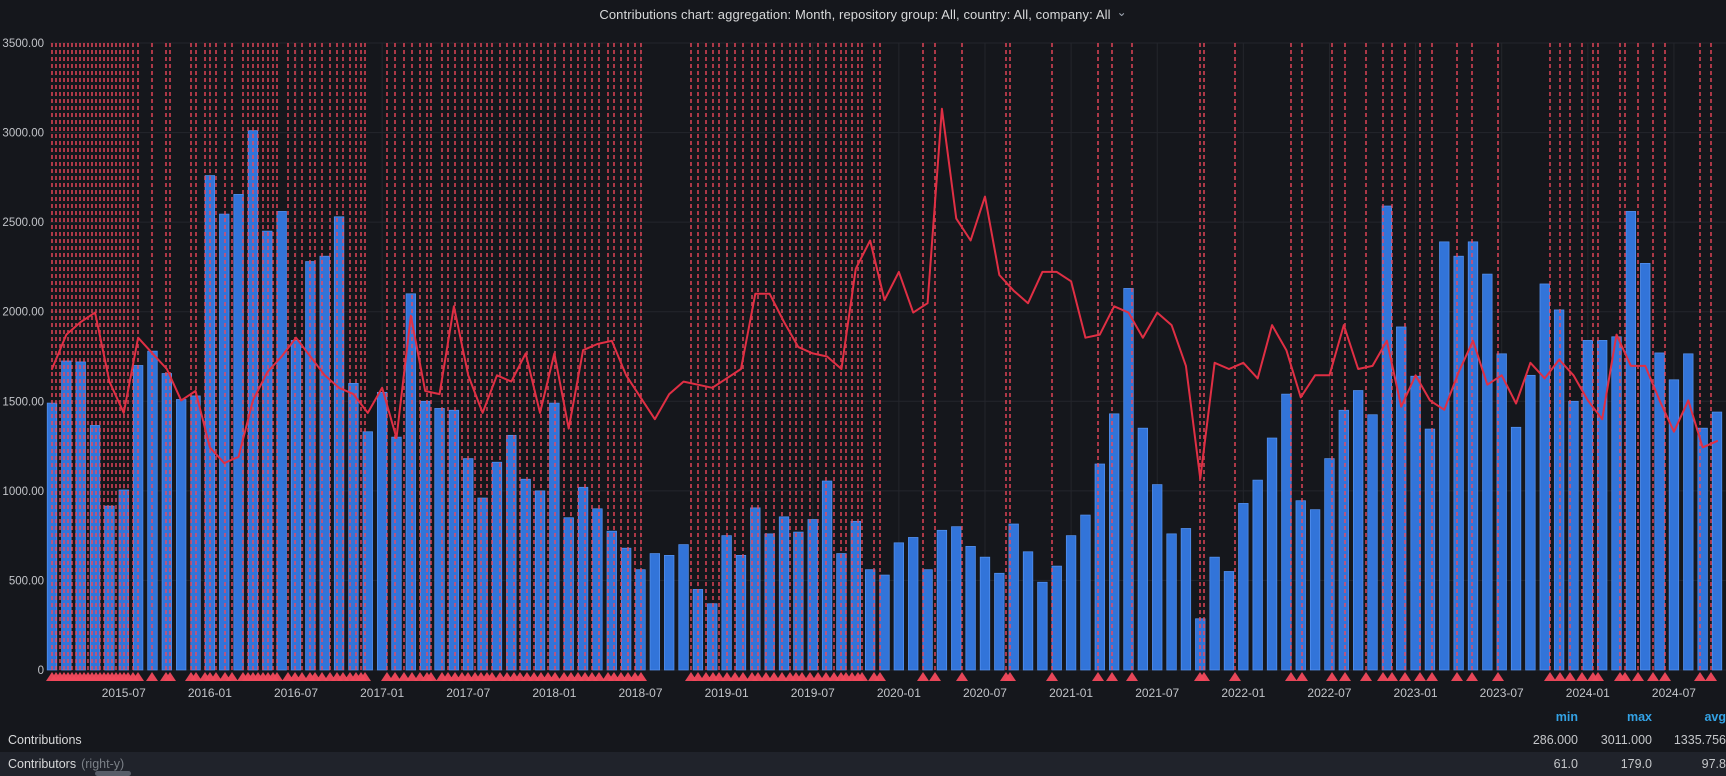  What do you see at coordinates (640, 693) in the screenshot?
I see `x-axis-tick-label: 2018-07` at bounding box center [640, 693].